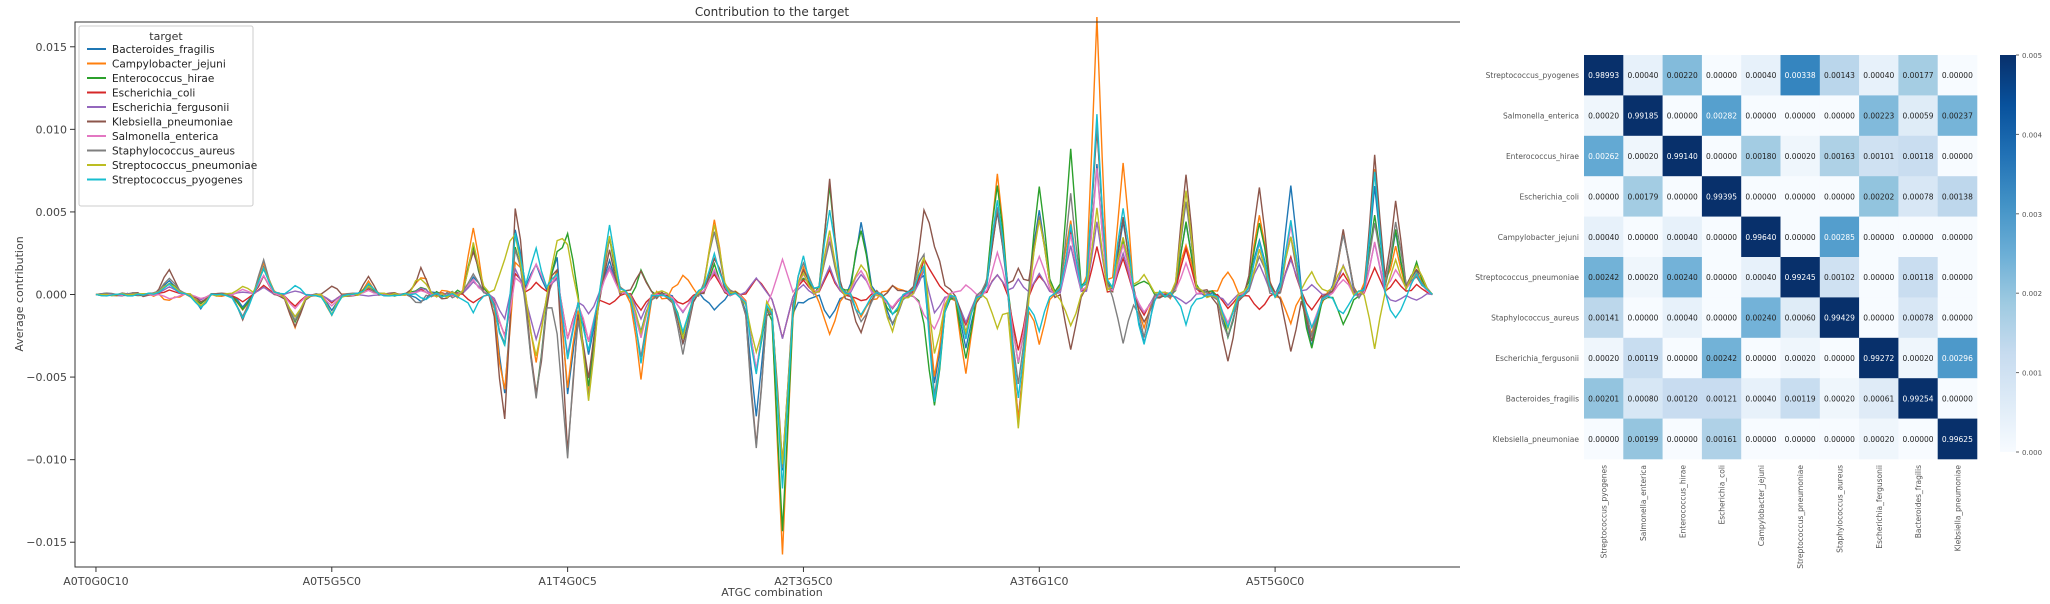 The width and height of the screenshot is (2050, 604). I want to click on x-tick-label: A1T4G0C5, so click(567, 581).